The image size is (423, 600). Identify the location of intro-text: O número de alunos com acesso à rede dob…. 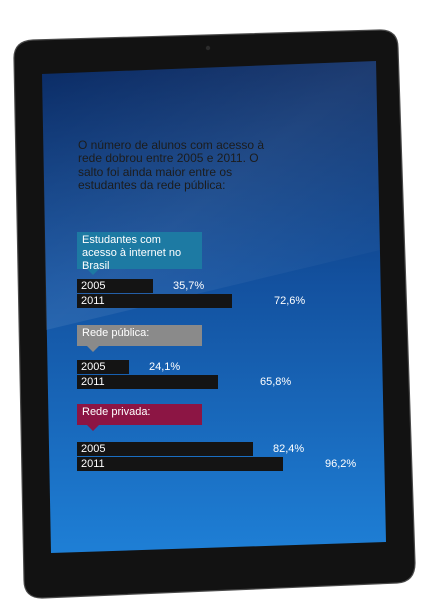
(171, 165).